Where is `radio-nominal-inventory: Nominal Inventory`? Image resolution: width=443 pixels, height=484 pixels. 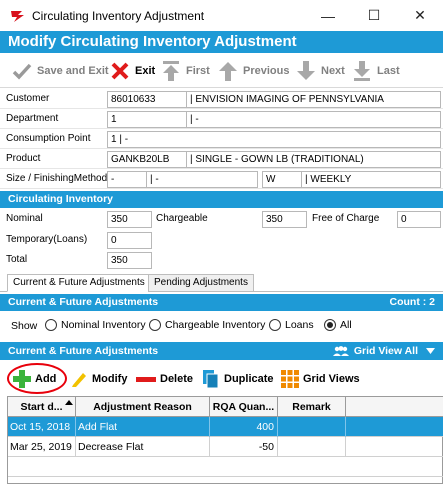
radio-nominal-inventory: Nominal Inventory is located at coordinates (95, 325).